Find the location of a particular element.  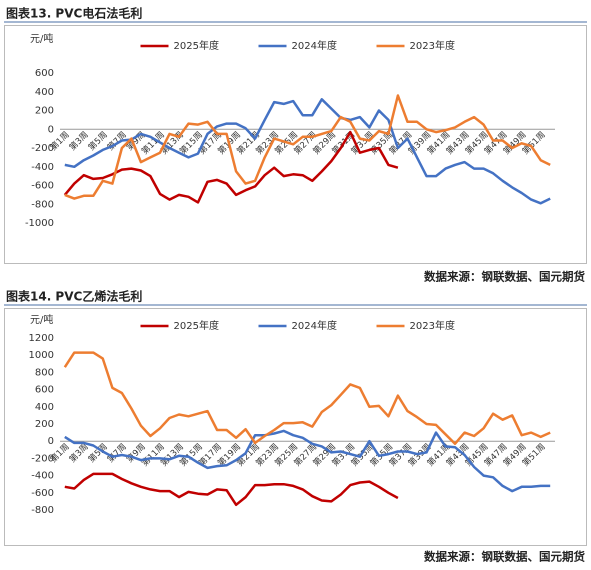

figure-caption: 图表14. PVC乙烯法毛利 is located at coordinates (74, 296).